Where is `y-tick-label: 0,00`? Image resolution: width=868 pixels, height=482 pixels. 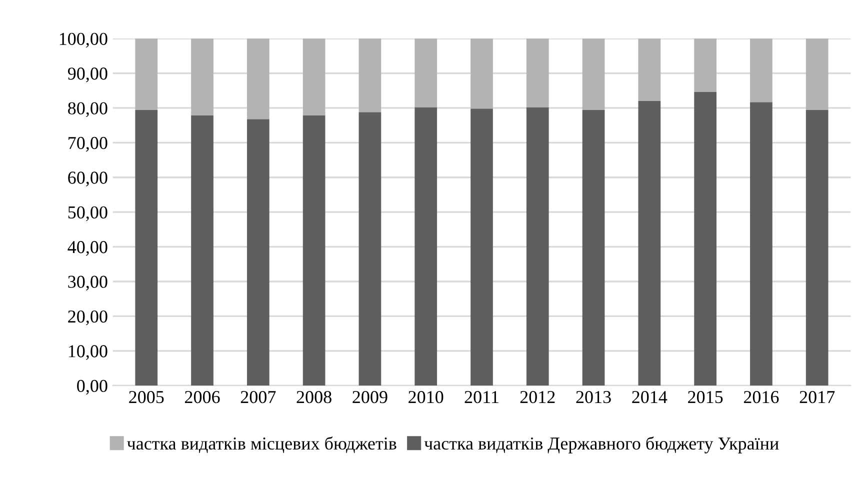 y-tick-label: 0,00 is located at coordinates (92, 387).